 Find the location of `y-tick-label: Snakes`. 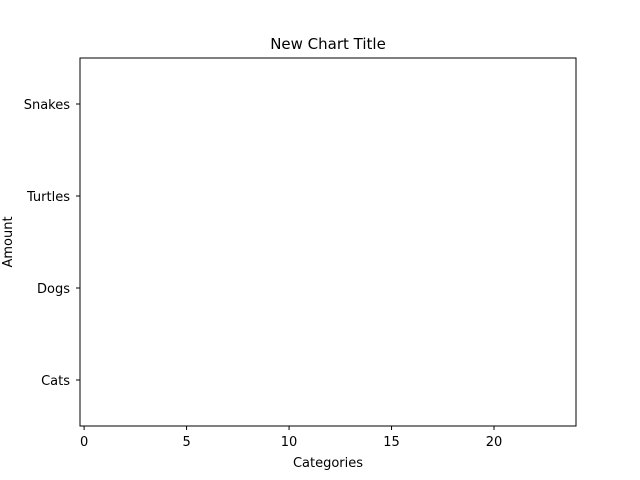

y-tick-label: Snakes is located at coordinates (47, 105).